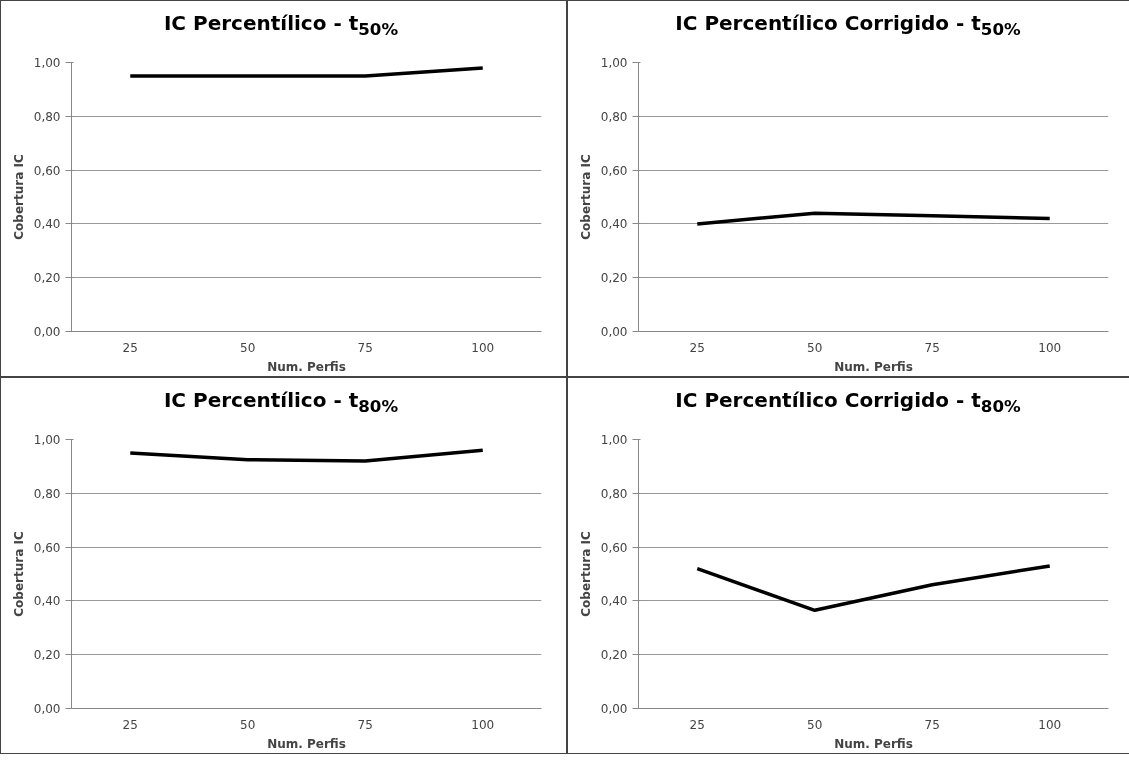 The height and width of the screenshot is (761, 1129). Describe the element at coordinates (281, 25) in the screenshot. I see `chart-title: IC Percentílico - t$_{50%}$` at that location.